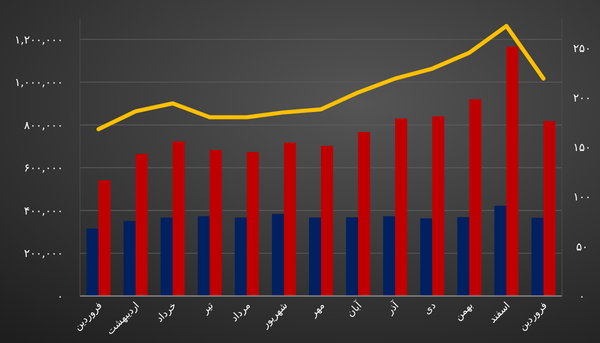 The width and height of the screenshot is (600, 343). I want to click on y2-tick-label: ۵۰, so click(582, 247).